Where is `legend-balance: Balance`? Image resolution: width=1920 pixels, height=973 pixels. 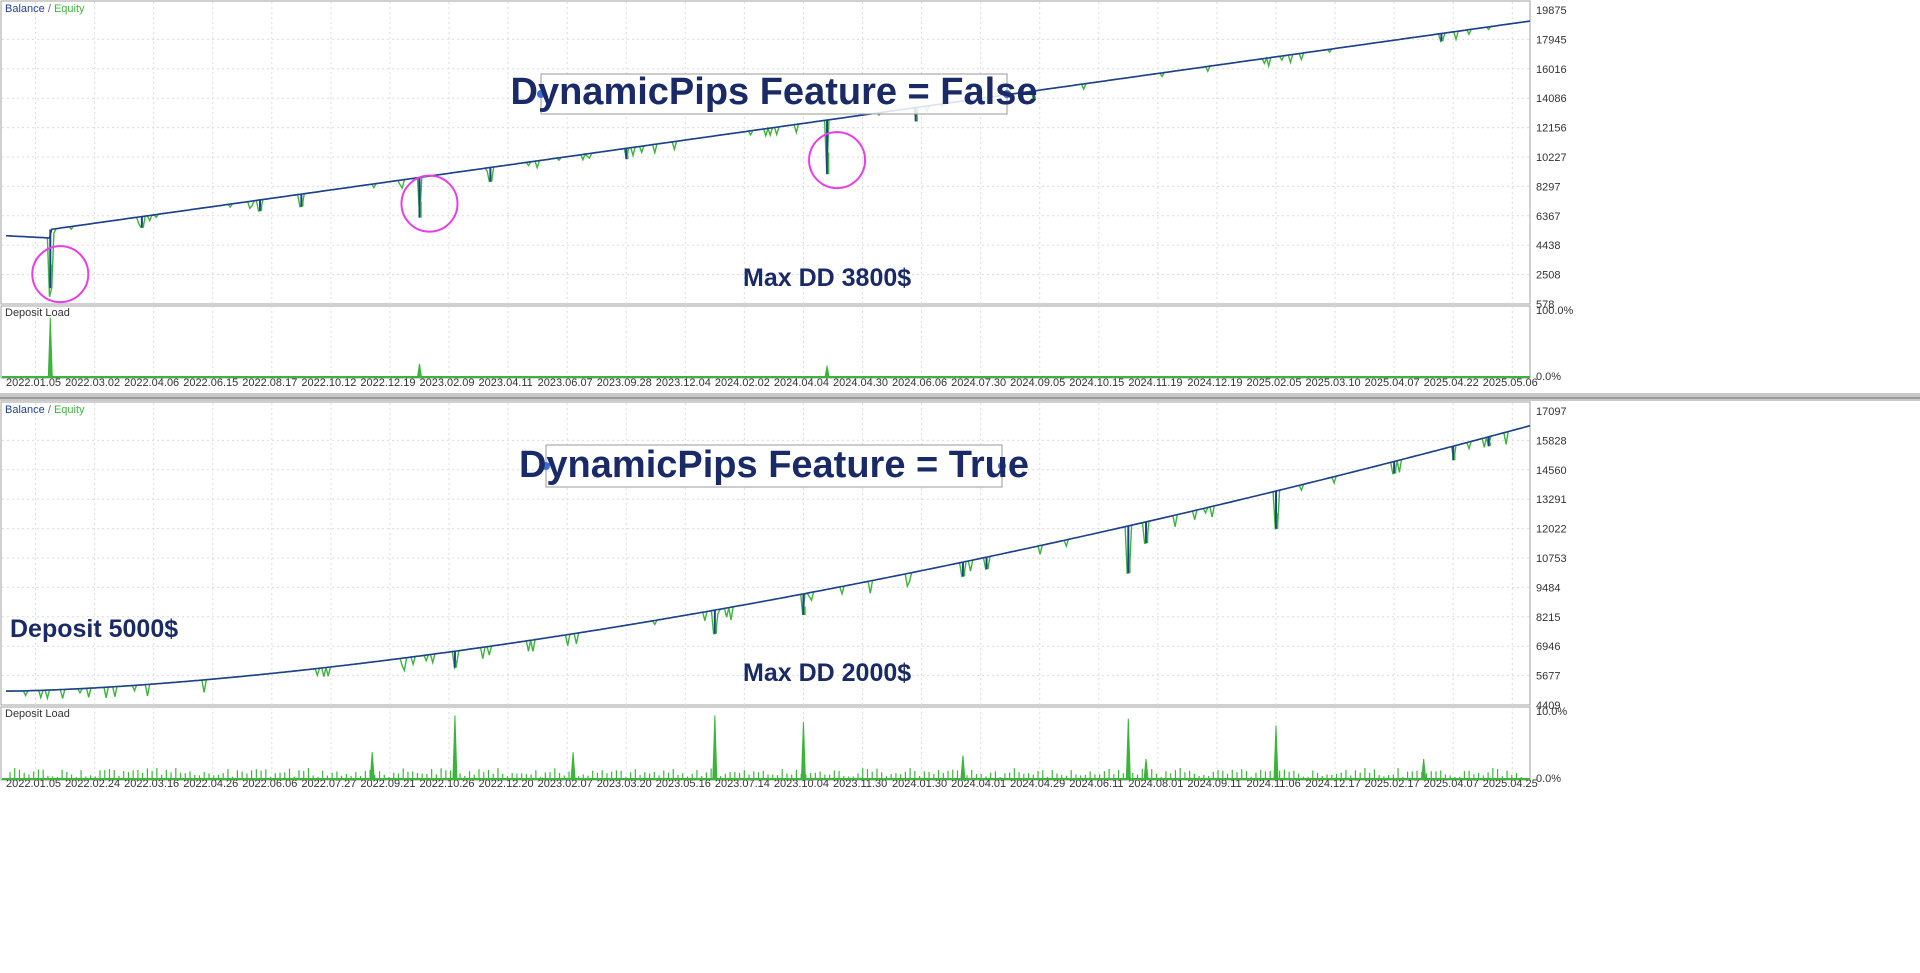
legend-balance: Balance is located at coordinates (25, 410).